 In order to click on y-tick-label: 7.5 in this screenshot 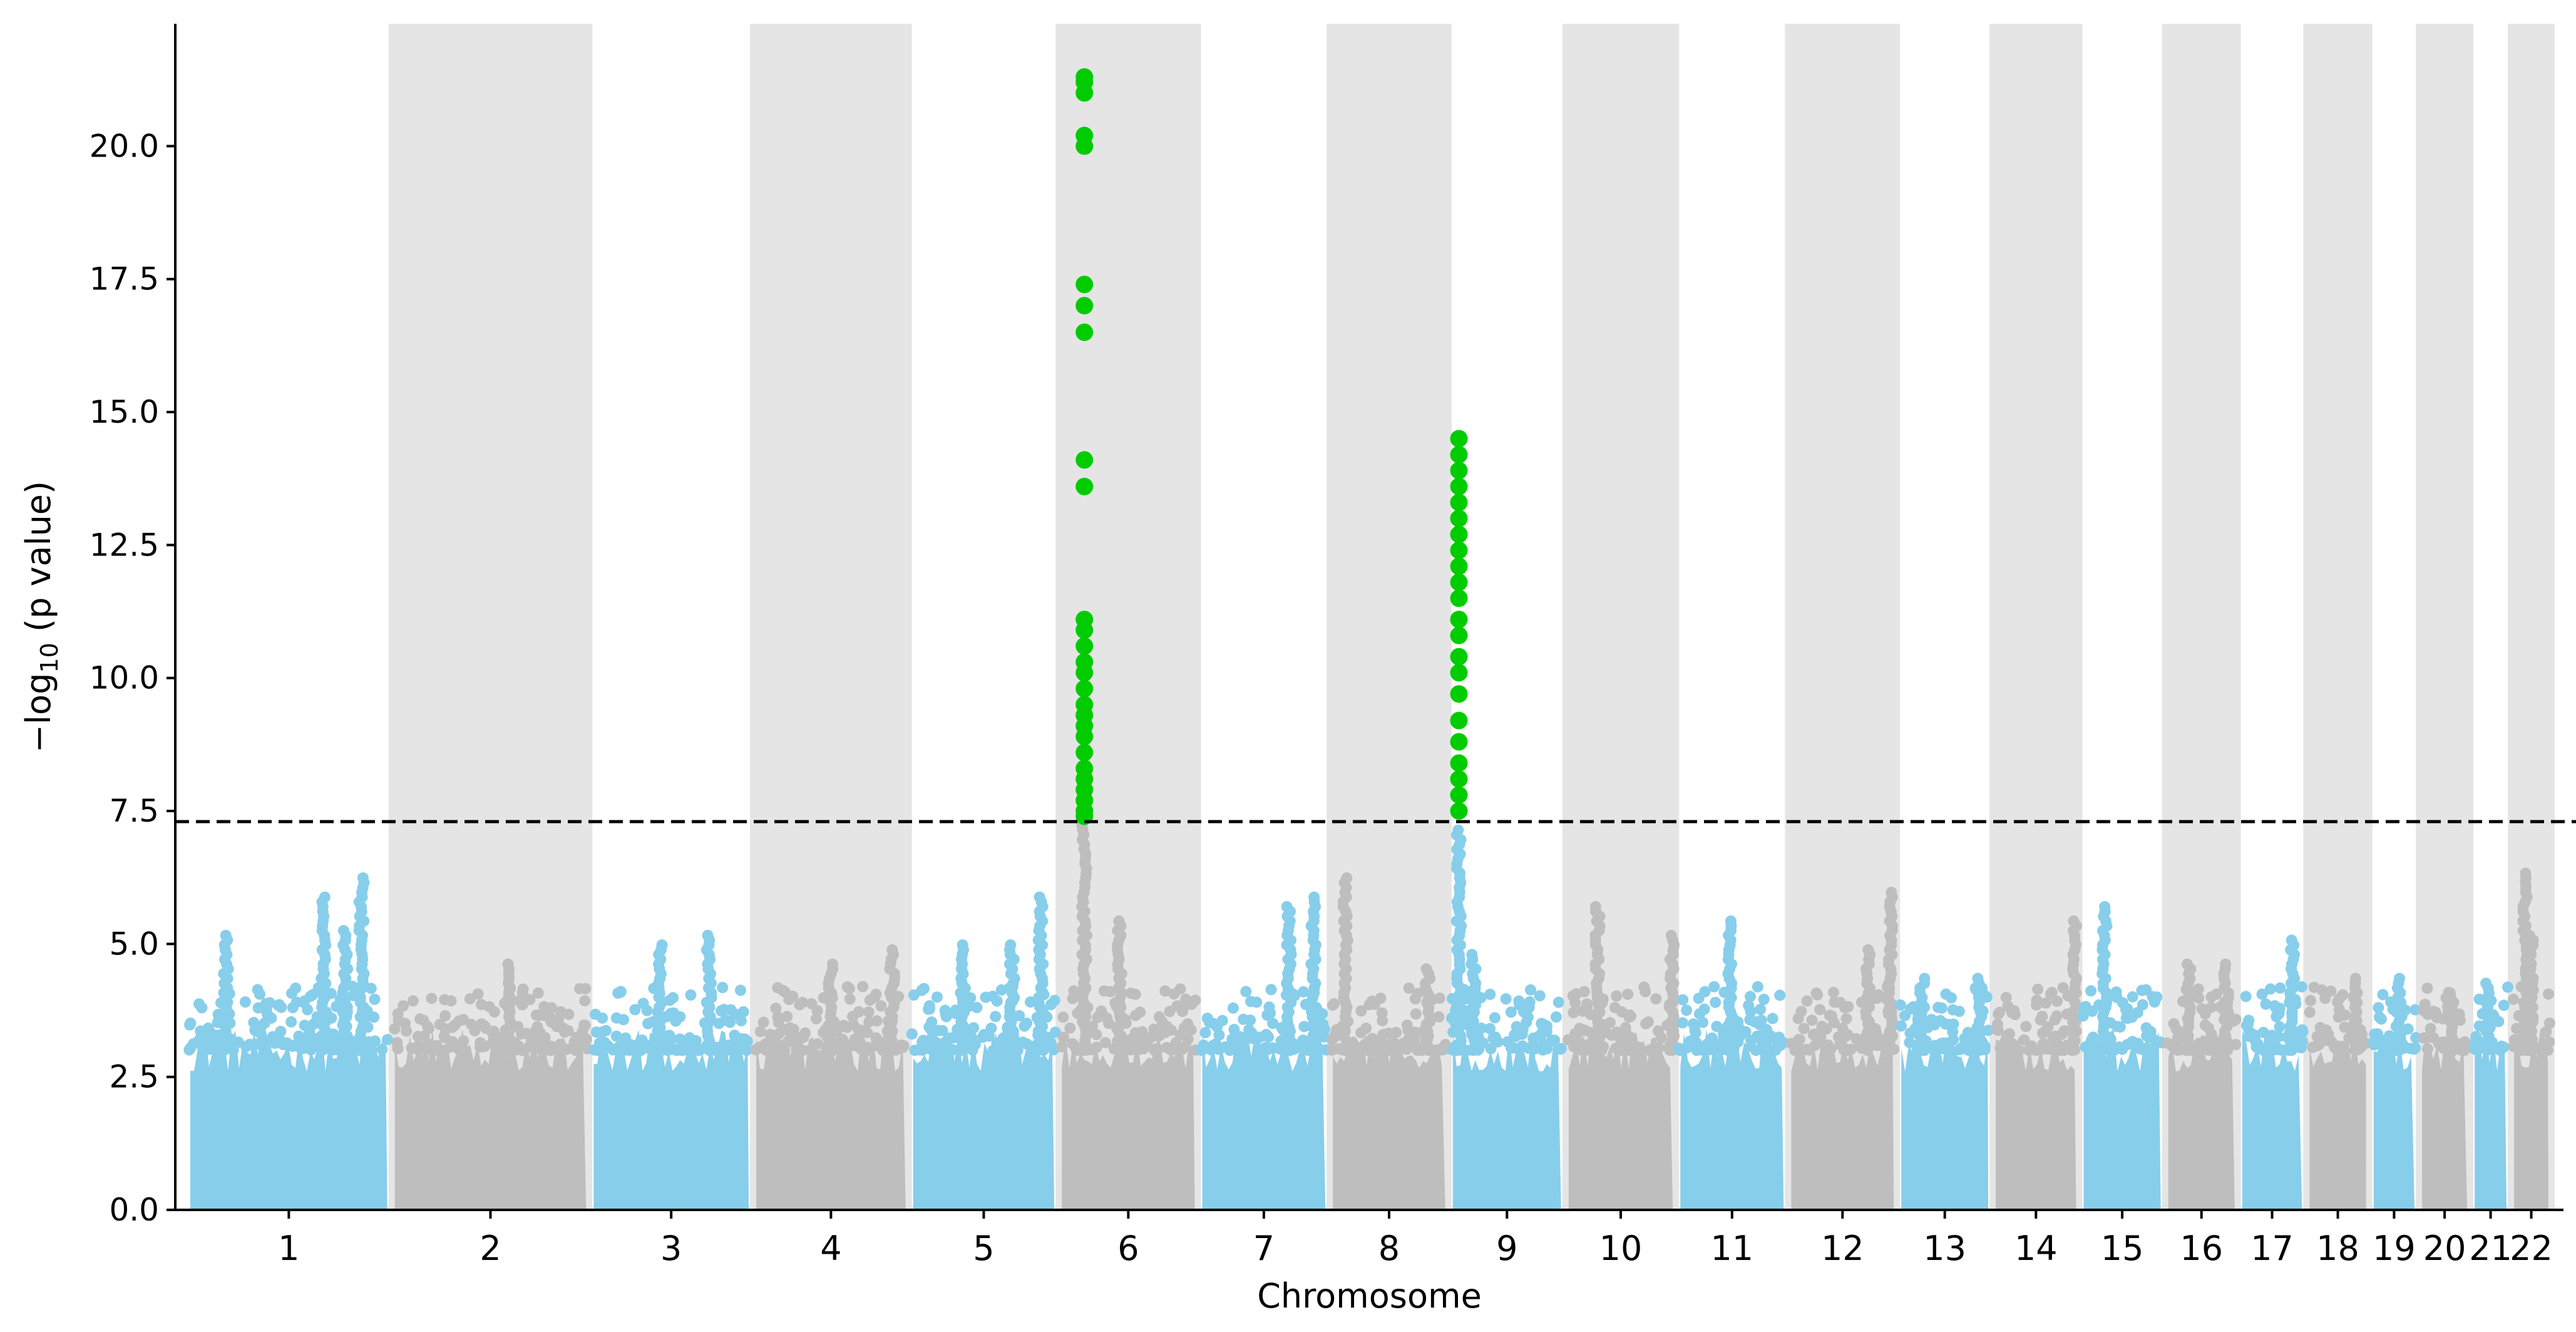, I will do `click(134, 811)`.